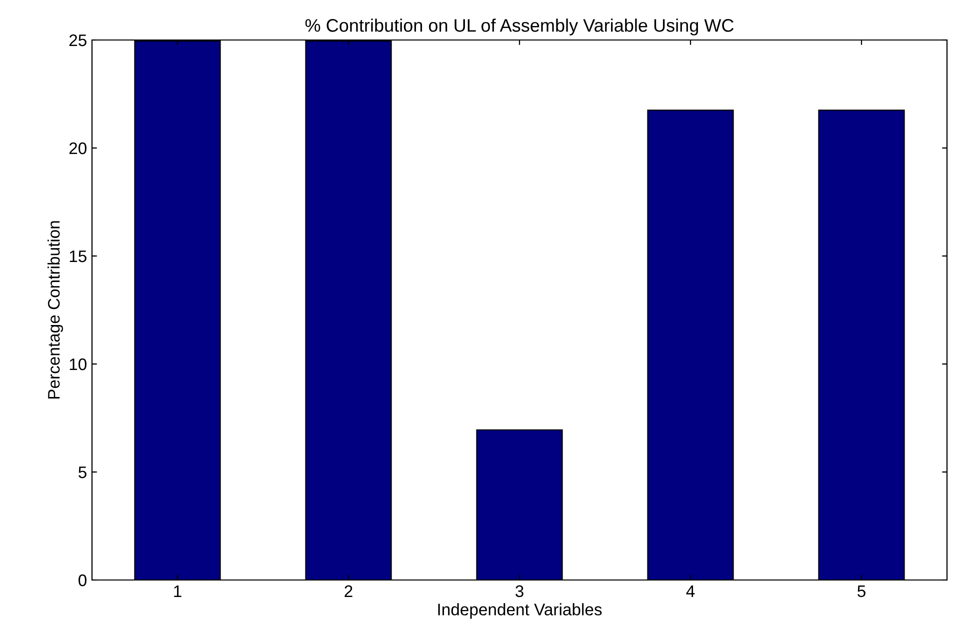  Describe the element at coordinates (520, 611) in the screenshot. I see `x-axis-title: Independent Variables` at that location.